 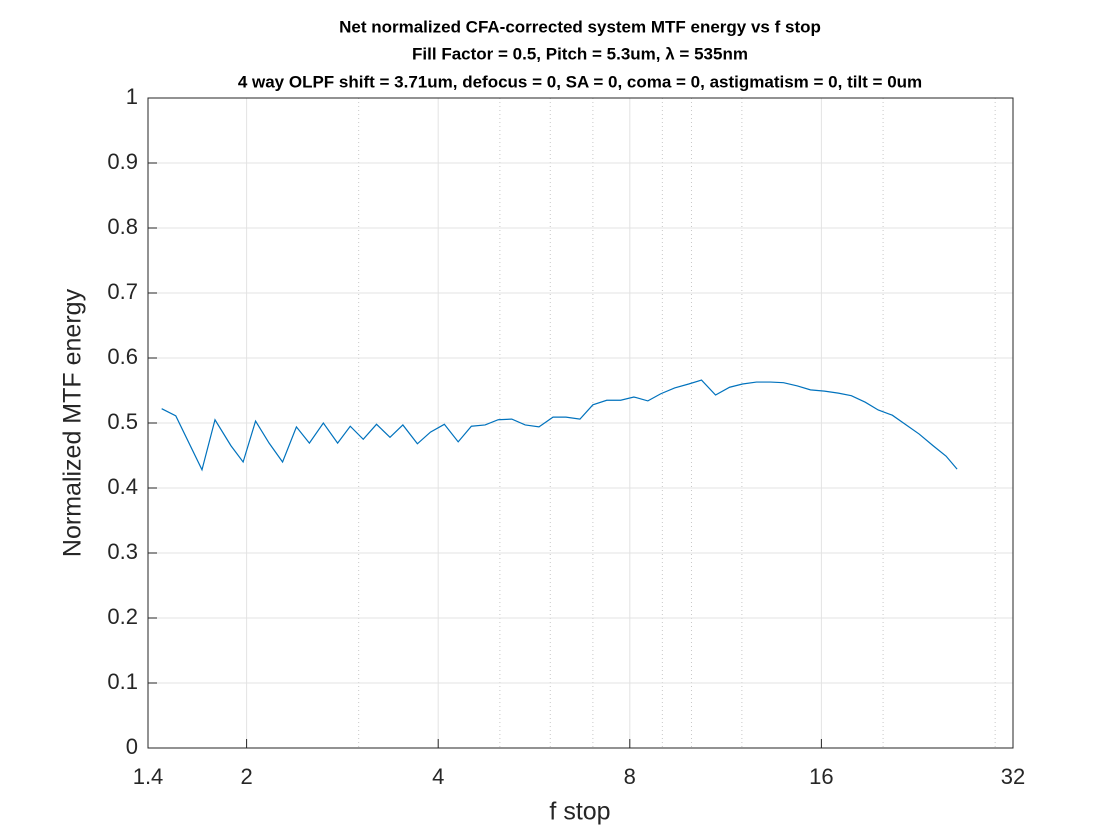 What do you see at coordinates (73, 422) in the screenshot?
I see `y-axis-label: Normalized MTF energy` at bounding box center [73, 422].